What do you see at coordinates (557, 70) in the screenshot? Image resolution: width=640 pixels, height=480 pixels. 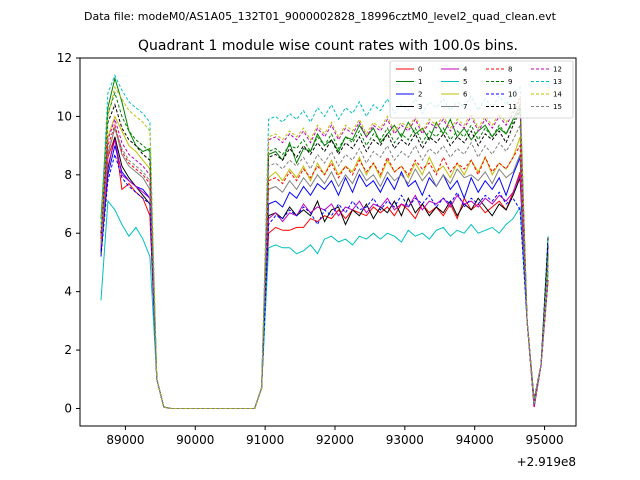 I see `legend-label-12: 12` at bounding box center [557, 70].